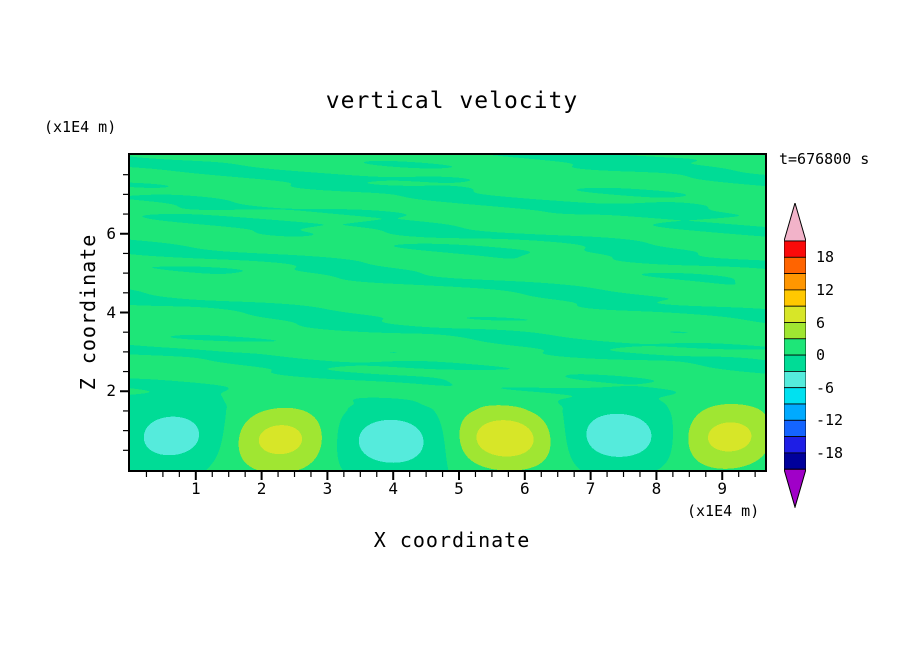  Describe the element at coordinates (452, 101) in the screenshot. I see `chart-title: vertical velocity` at that location.